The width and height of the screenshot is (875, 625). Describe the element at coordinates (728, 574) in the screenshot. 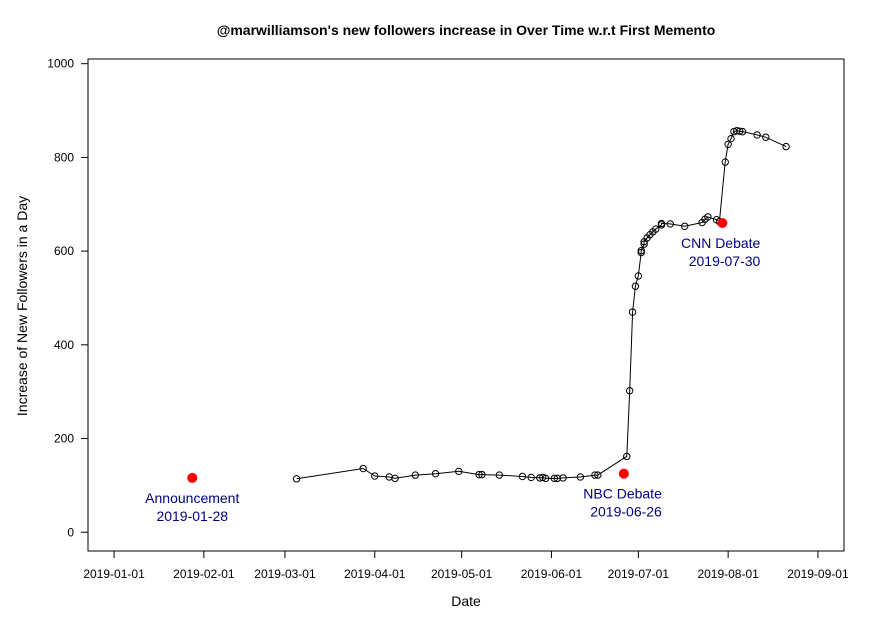

I see `x-tick-label: 2019-08-01` at that location.